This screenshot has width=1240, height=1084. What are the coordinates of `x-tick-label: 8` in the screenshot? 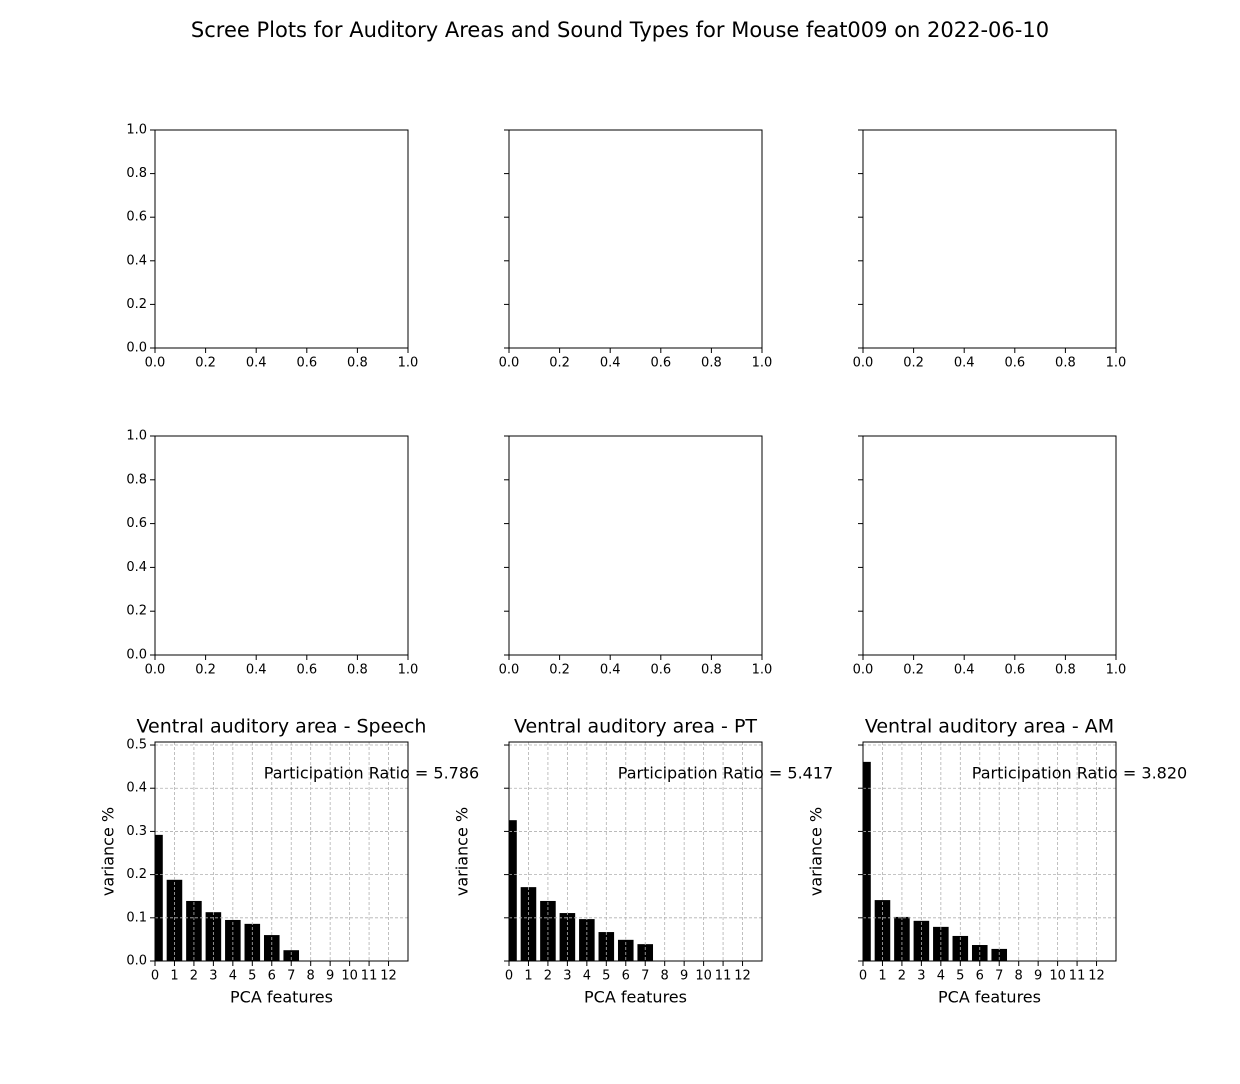 It's located at (311, 976).